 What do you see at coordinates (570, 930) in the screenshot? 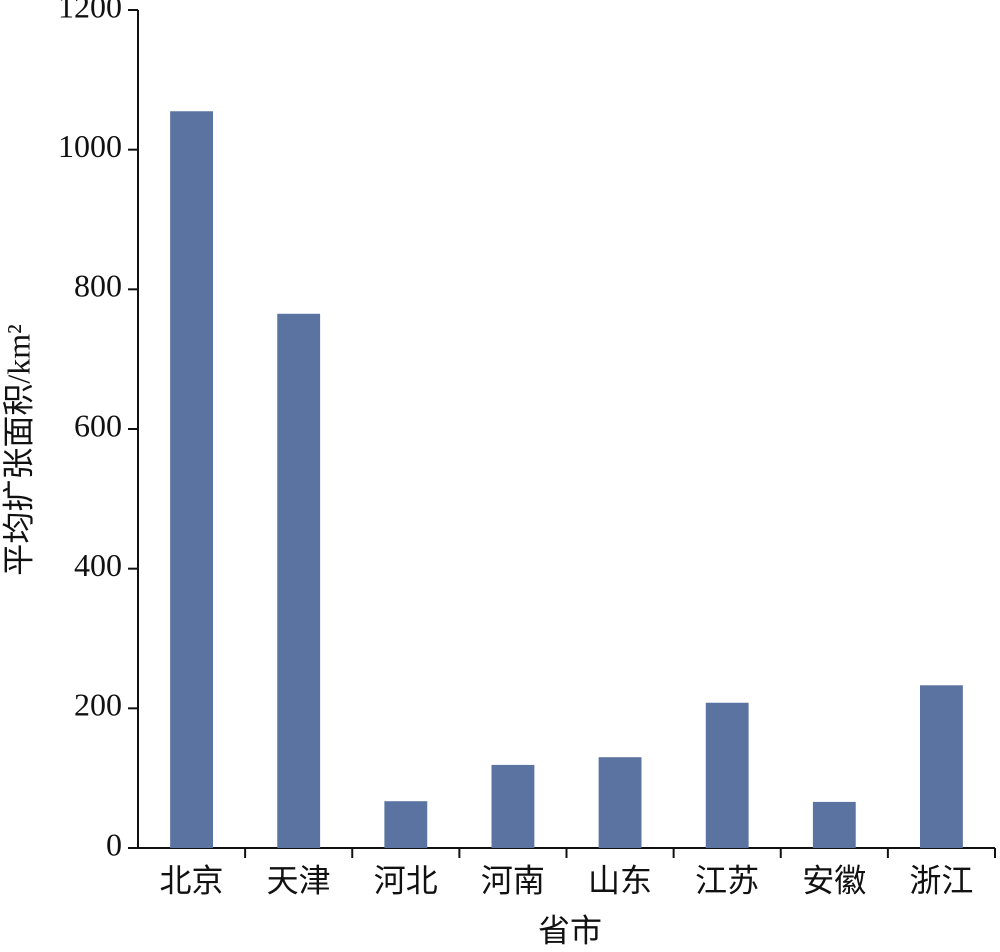
I see `x-axis-label: 省市` at bounding box center [570, 930].